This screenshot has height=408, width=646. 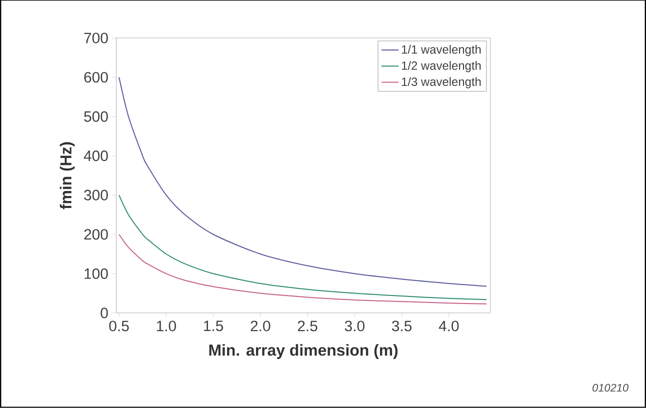 I want to click on y-tick-label: 0, so click(x=104, y=313).